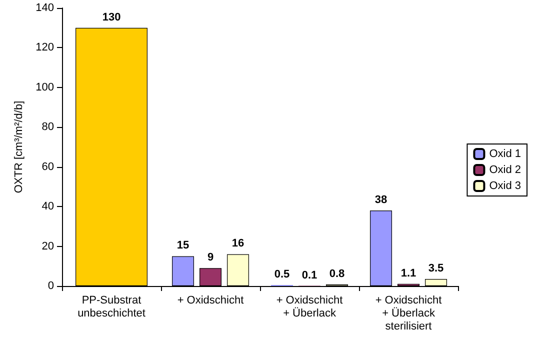  What do you see at coordinates (48, 246) in the screenshot?
I see `y-tick-label: 20` at bounding box center [48, 246].